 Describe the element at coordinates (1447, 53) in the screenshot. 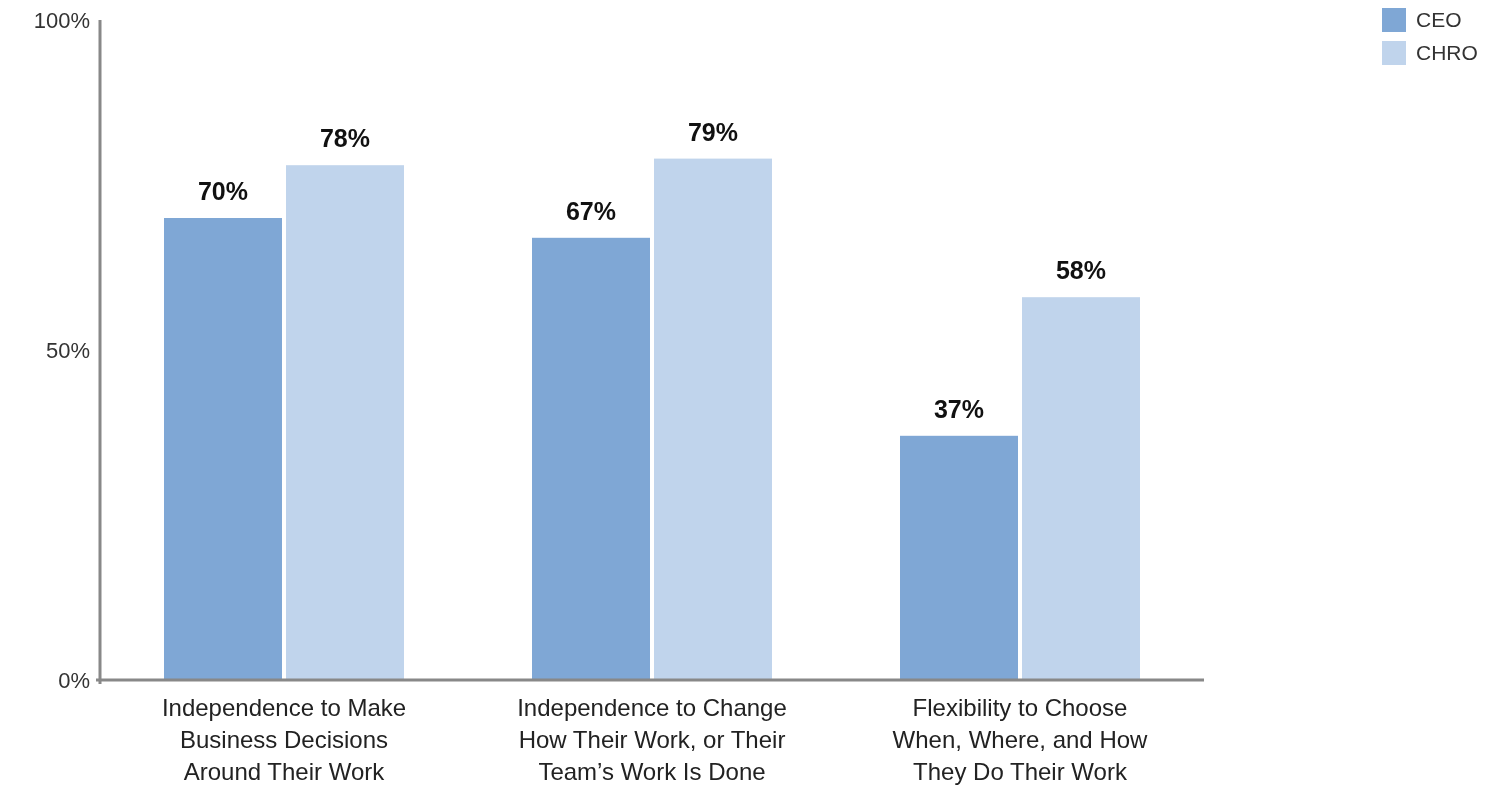

I see `legend-label: CHRO` at that location.